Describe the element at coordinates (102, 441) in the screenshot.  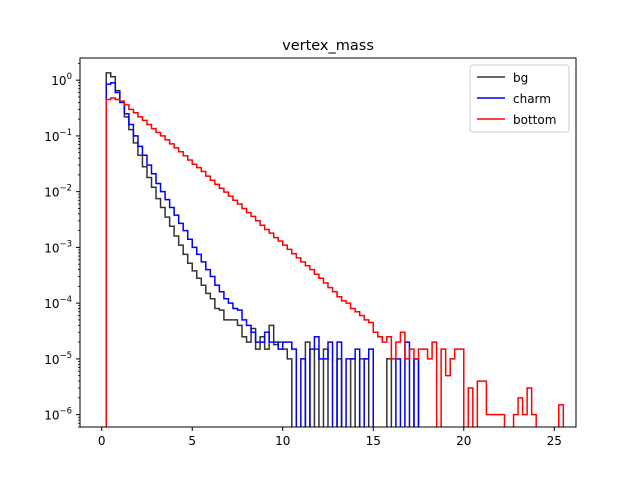
I see `x-tick-label: 0` at that location.